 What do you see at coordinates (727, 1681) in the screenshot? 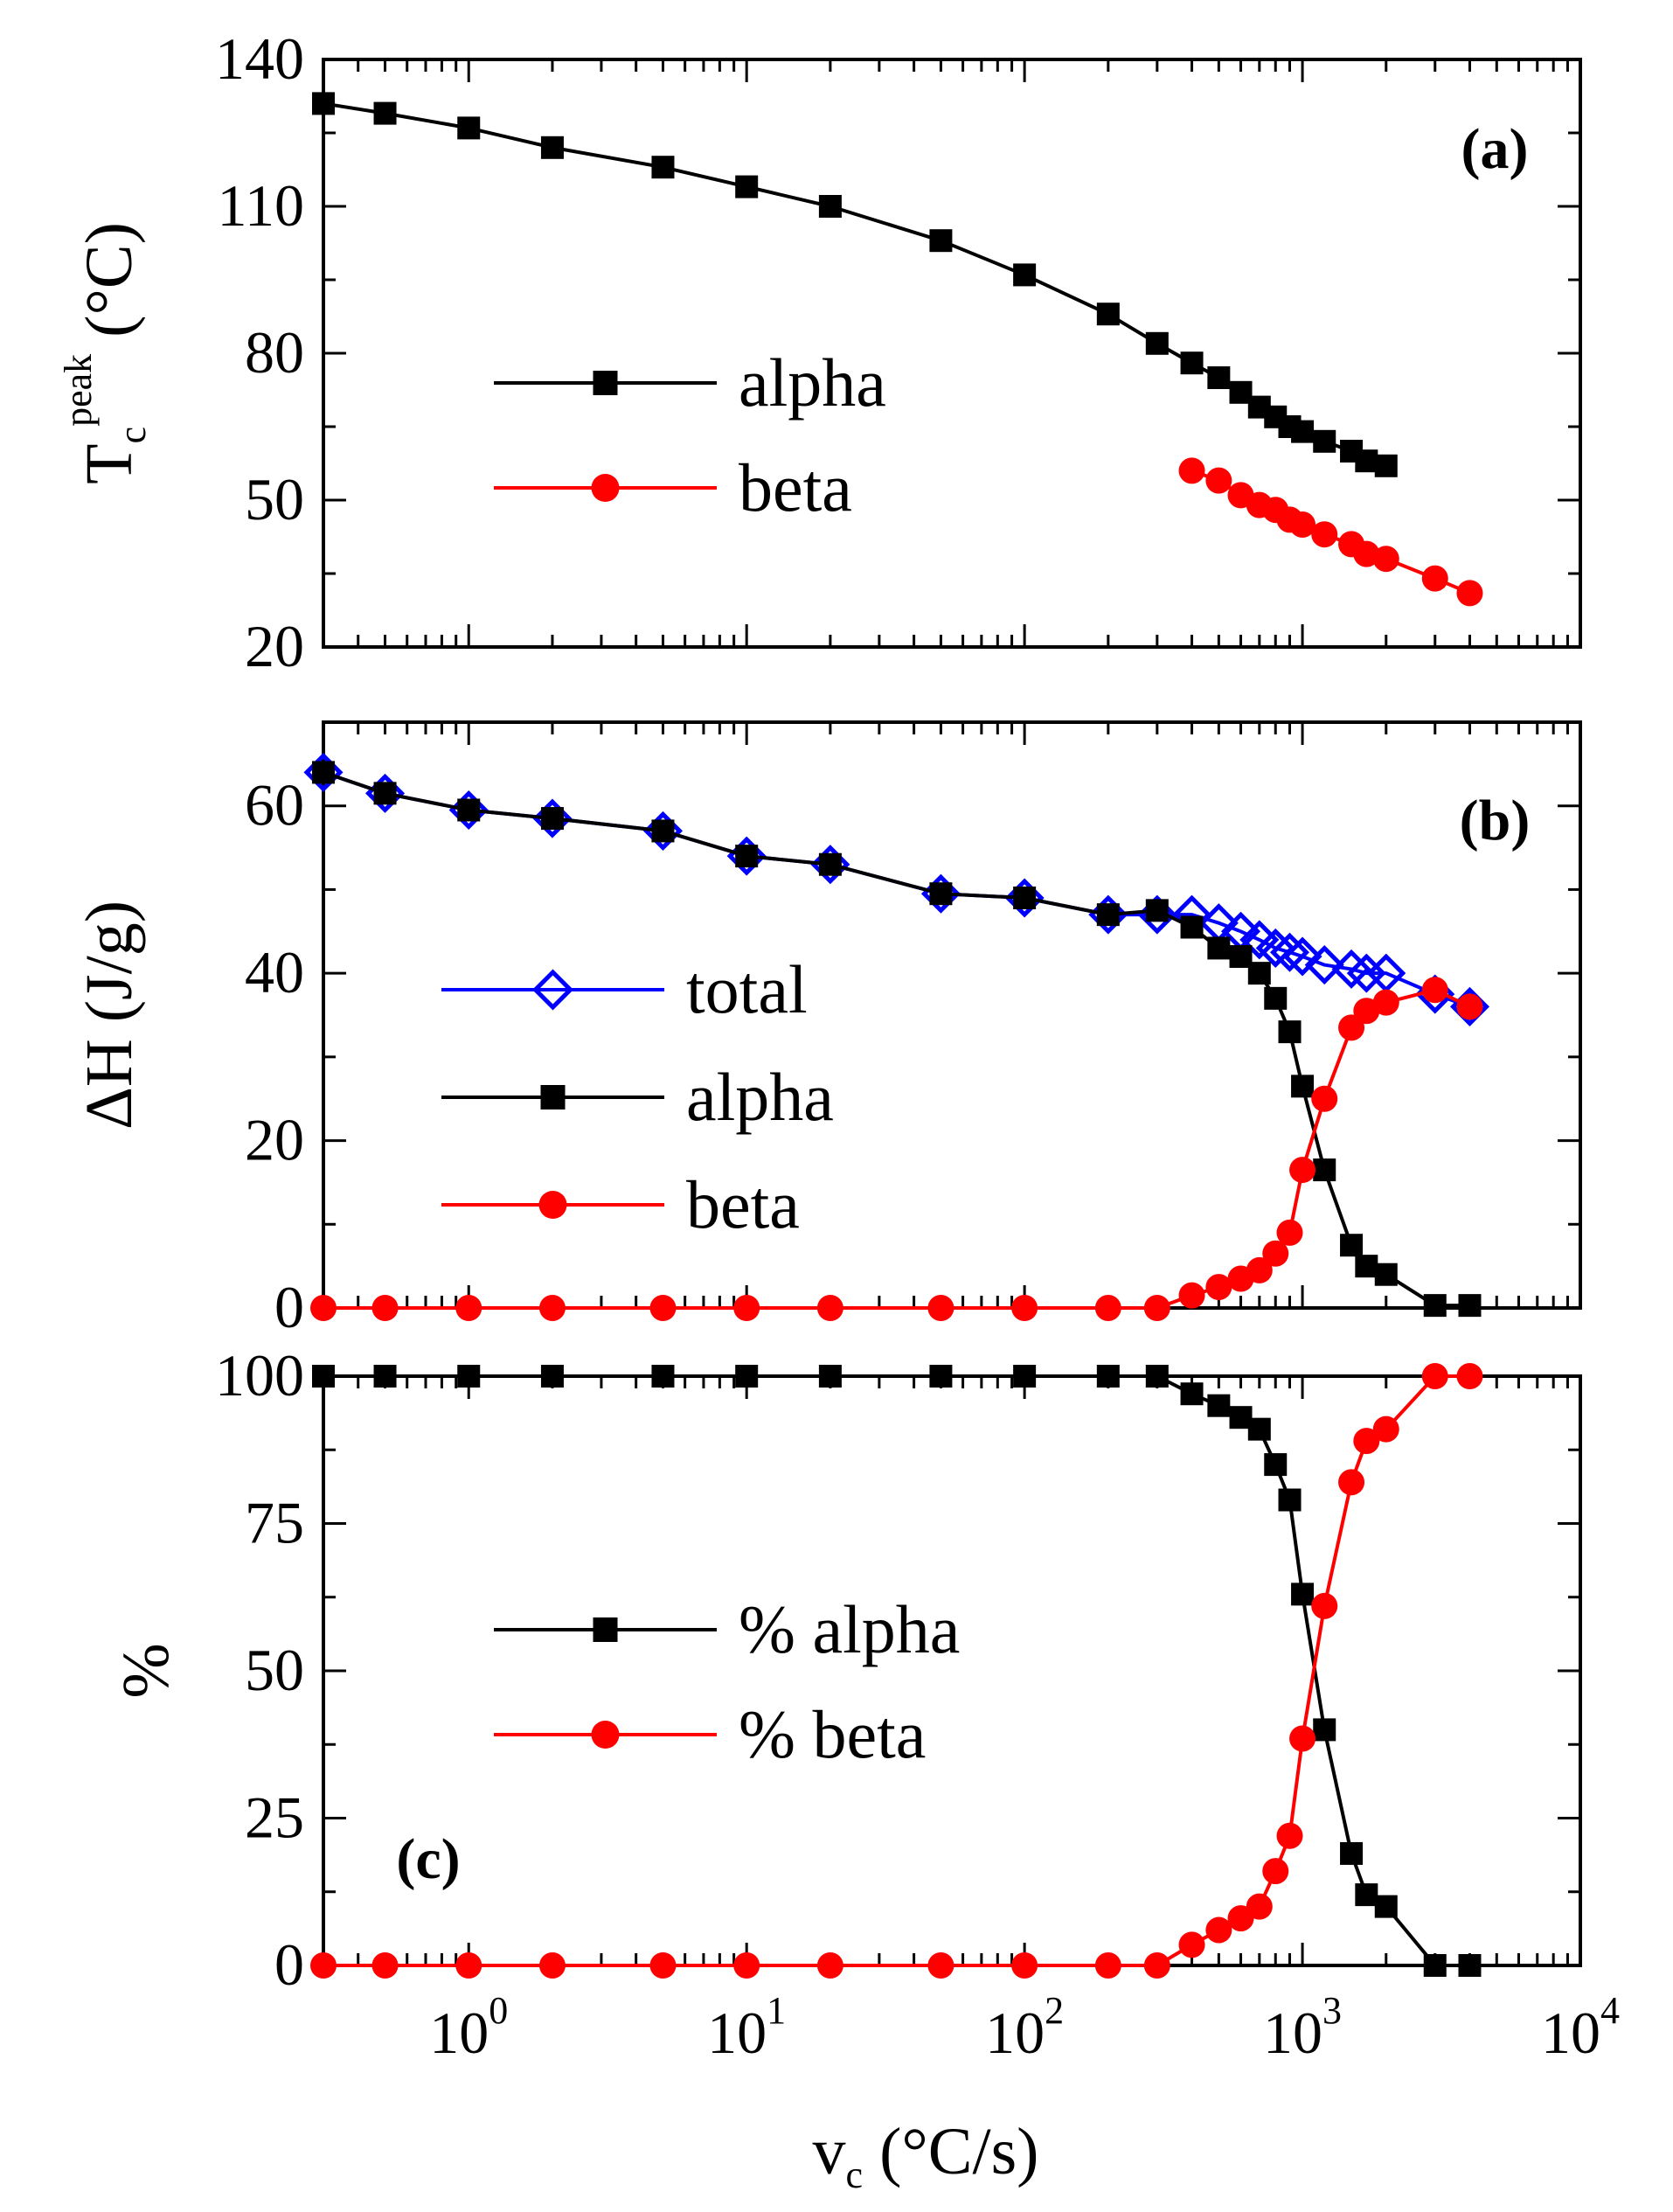
I see `legend: % alpha % beta` at bounding box center [727, 1681].